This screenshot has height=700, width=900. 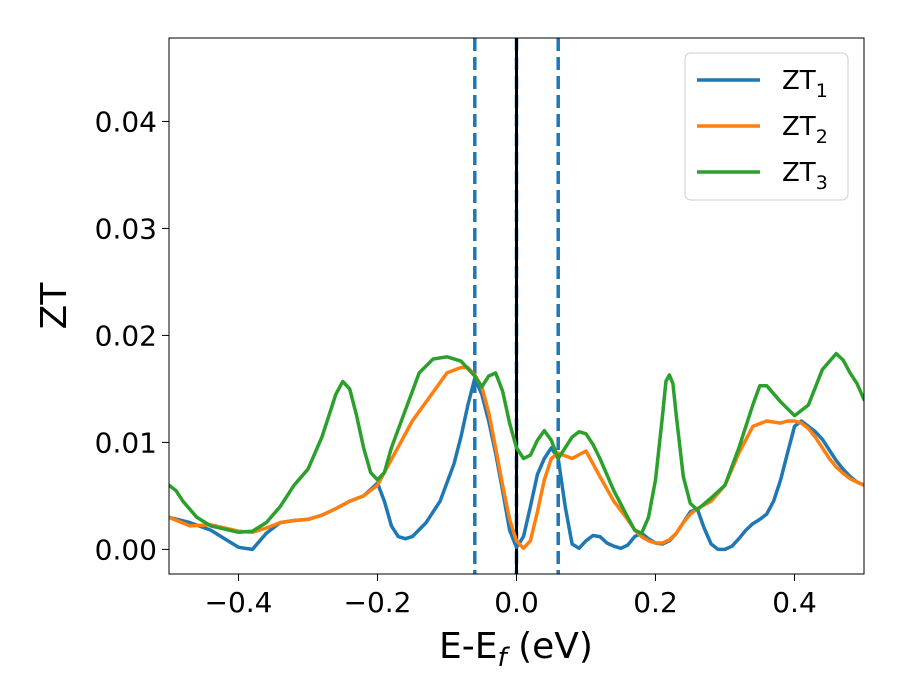 I want to click on y-tick-label: 0.01, so click(x=126, y=442).